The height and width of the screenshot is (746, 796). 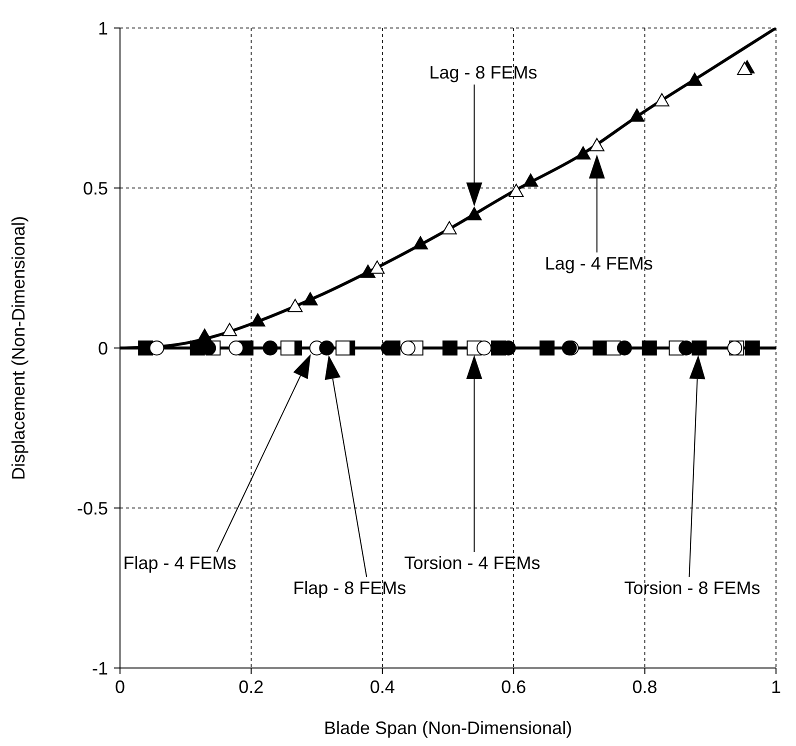 What do you see at coordinates (18, 348) in the screenshot?
I see `y-axis-title: Displacement (Non-Dimensional)` at bounding box center [18, 348].